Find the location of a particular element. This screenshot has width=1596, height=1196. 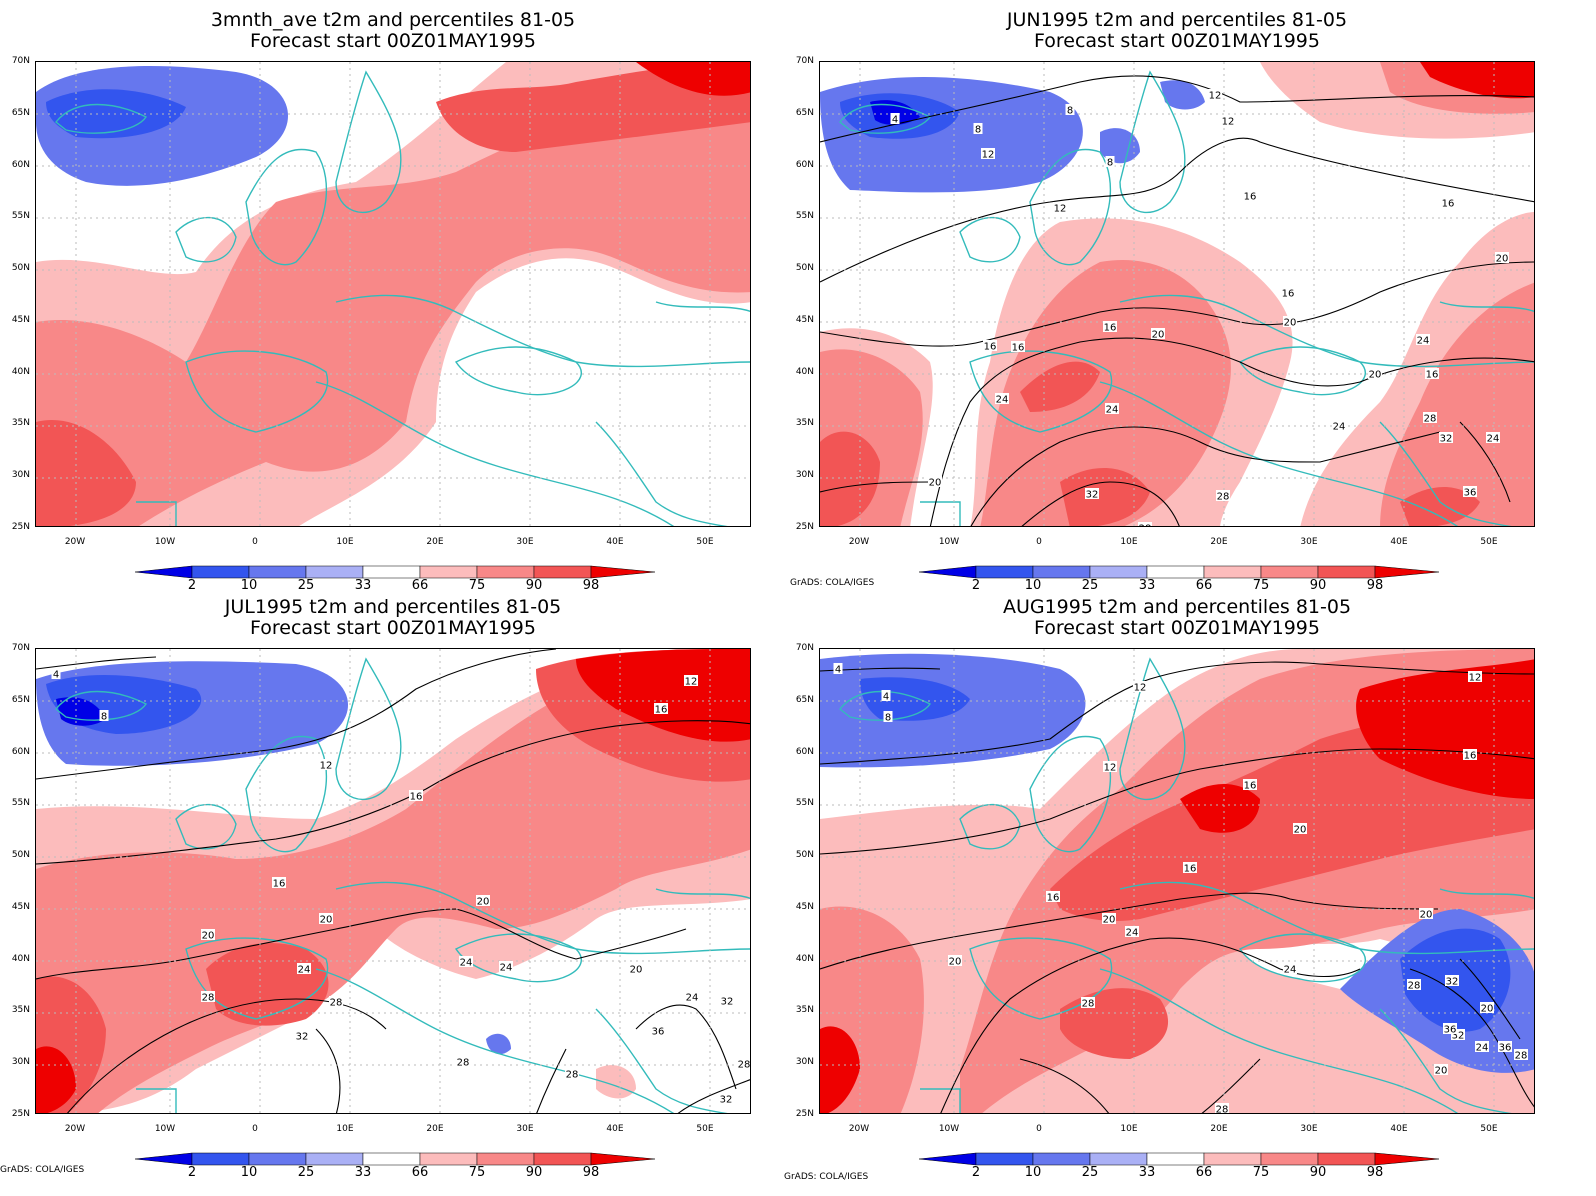

lat-label: 60N is located at coordinates (20, 751).